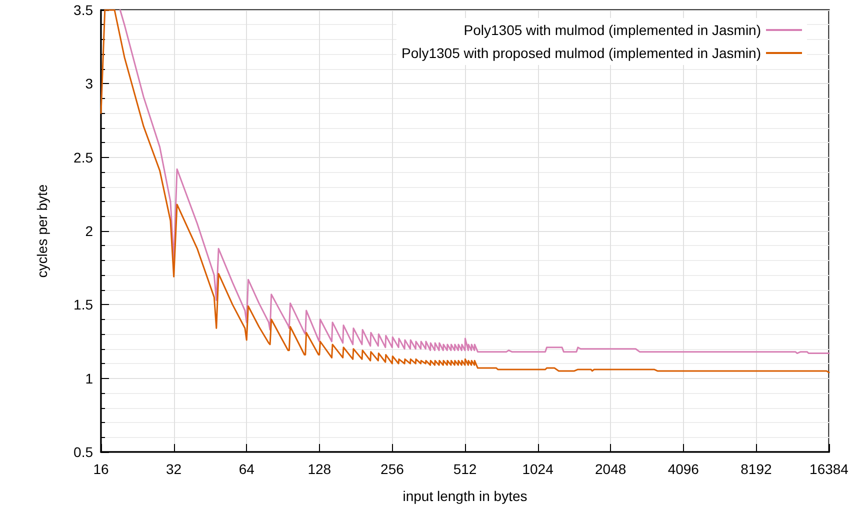 The image size is (857, 531). Describe the element at coordinates (101, 469) in the screenshot. I see `x-tick-label: 16` at that location.